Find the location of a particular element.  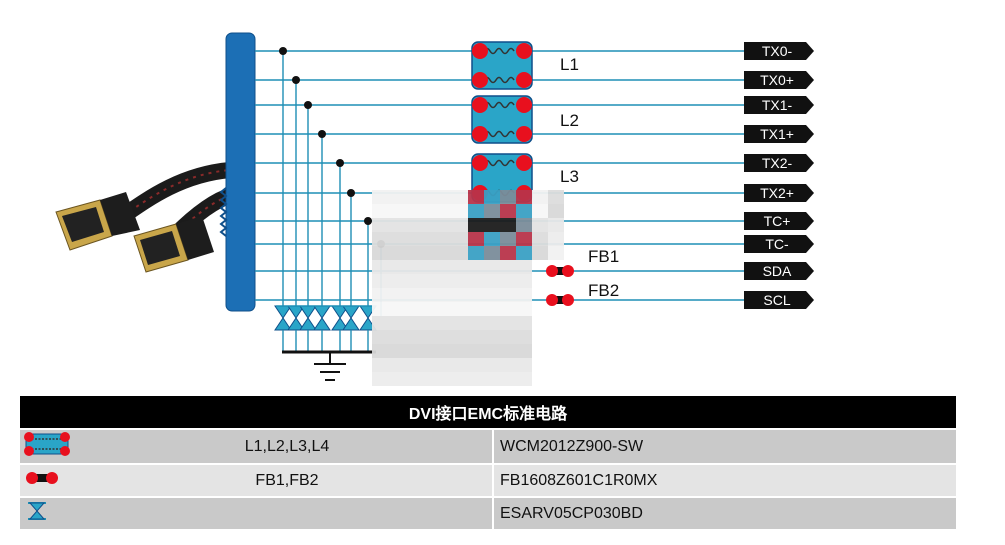

signal-name: SDA is located at coordinates (777, 271).